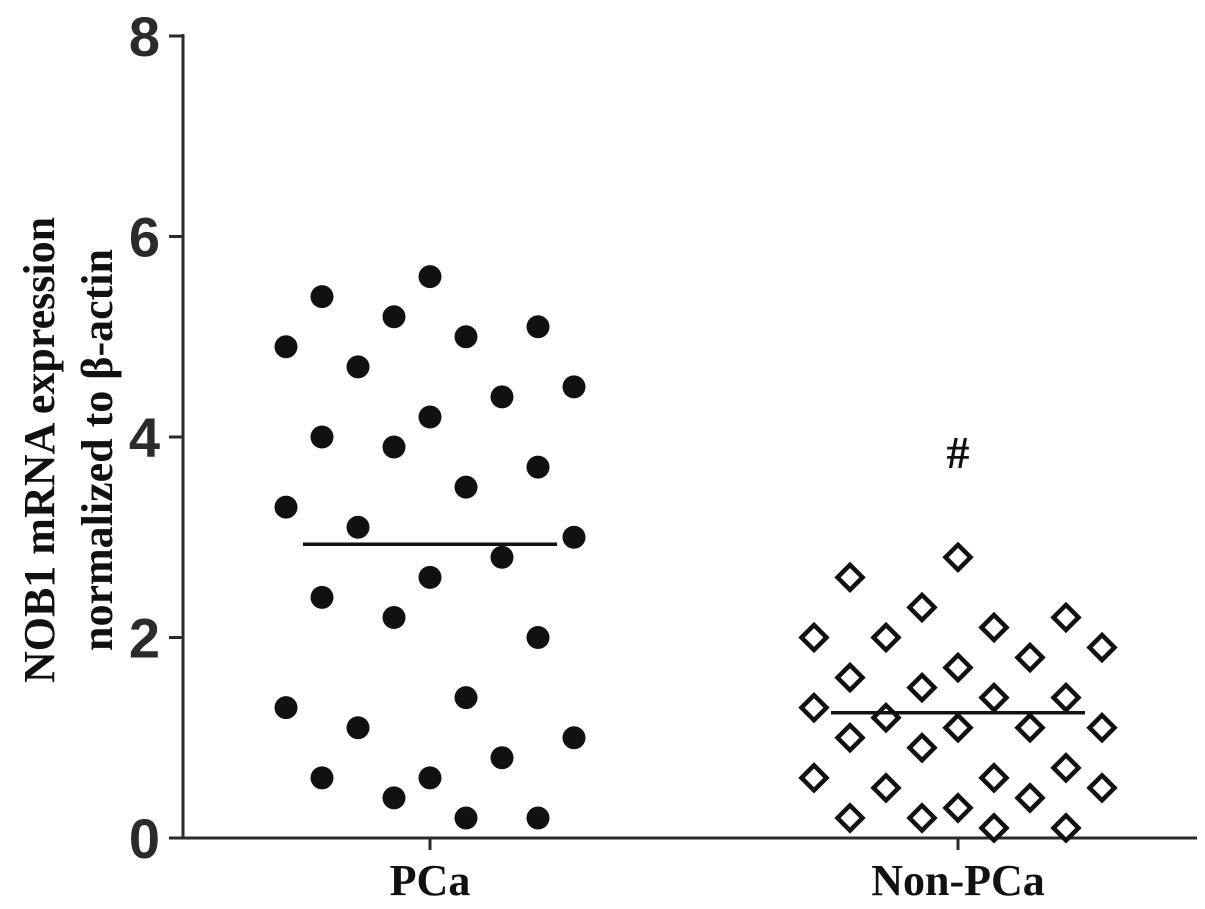 This screenshot has width=1205, height=909. I want to click on y-tick-label-8: 8, so click(144, 36).